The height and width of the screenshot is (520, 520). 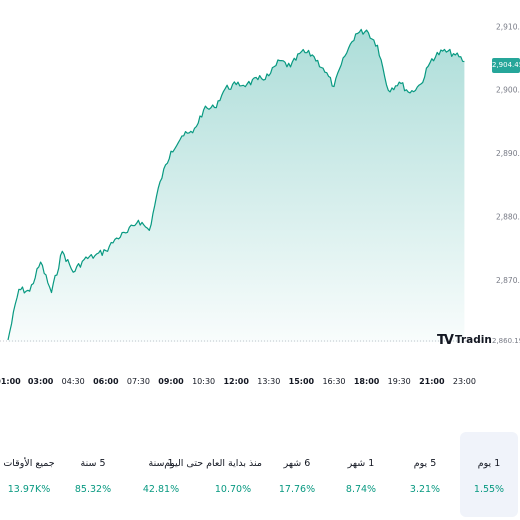 I want to click on x-tick-label: 13:30, so click(x=268, y=381).